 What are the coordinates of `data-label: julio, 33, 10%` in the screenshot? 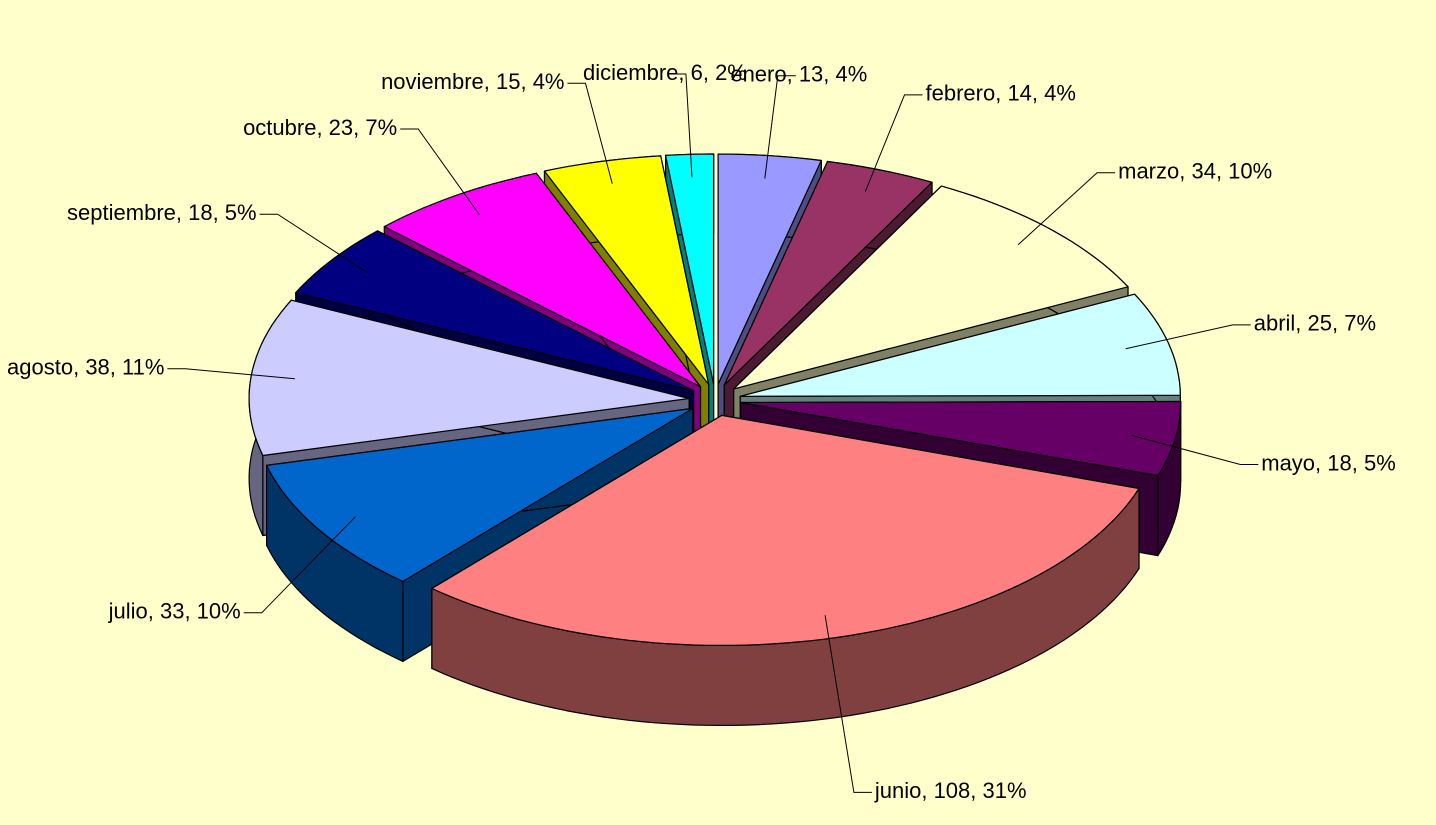 It's located at (174, 611).